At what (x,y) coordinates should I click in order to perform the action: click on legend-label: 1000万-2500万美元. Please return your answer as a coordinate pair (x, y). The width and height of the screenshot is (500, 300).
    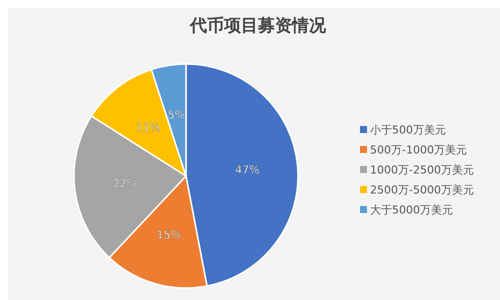
    Looking at the image, I should click on (422, 170).